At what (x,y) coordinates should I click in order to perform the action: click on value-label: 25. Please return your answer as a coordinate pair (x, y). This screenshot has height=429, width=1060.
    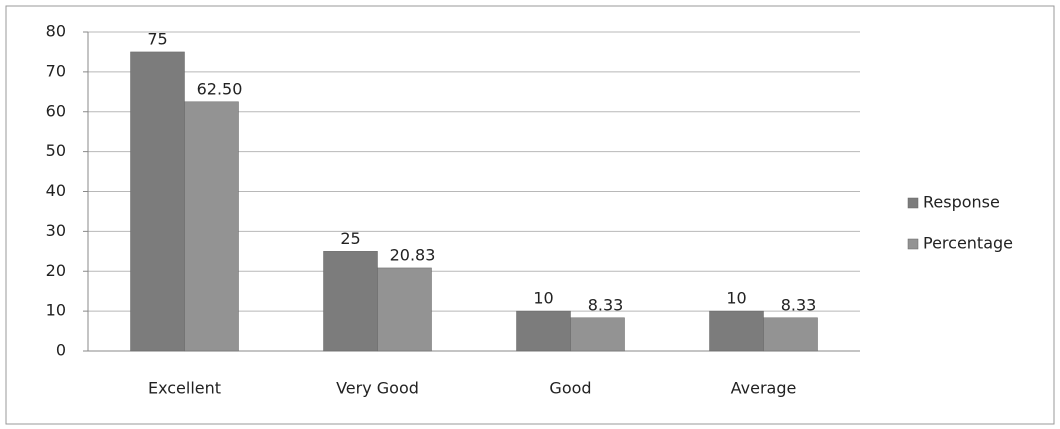
    Looking at the image, I should click on (350, 238).